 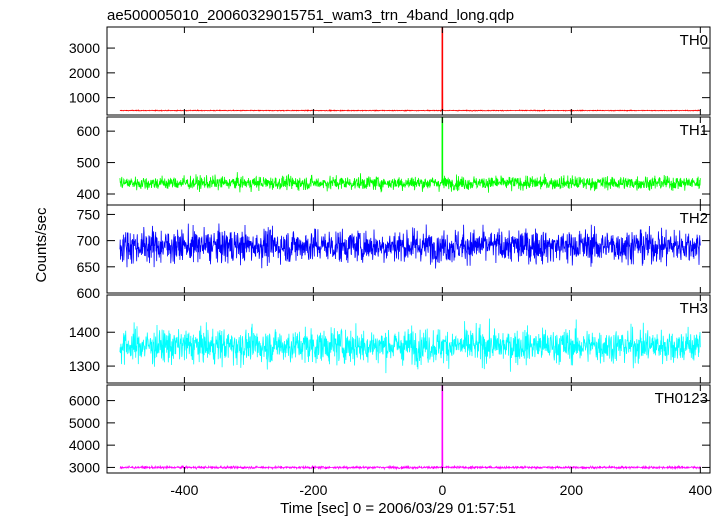 What do you see at coordinates (84, 332) in the screenshot?
I see `y-tick-label: 1400` at bounding box center [84, 332].